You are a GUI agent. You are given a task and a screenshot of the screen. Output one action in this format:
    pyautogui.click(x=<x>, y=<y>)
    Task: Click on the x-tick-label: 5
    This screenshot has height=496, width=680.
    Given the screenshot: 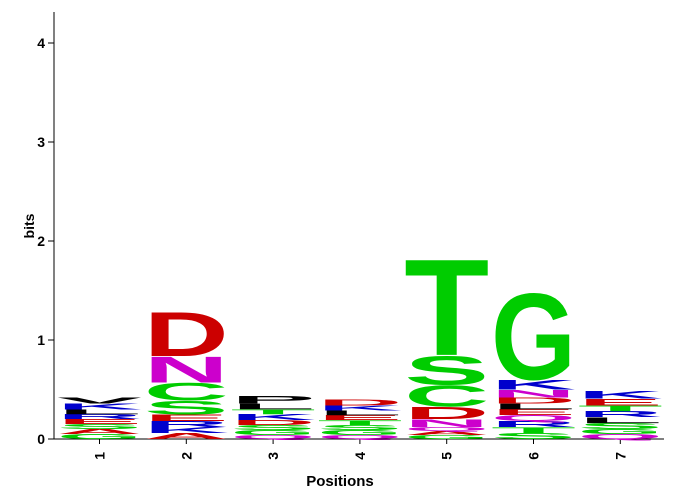 What is the action you would take?
    pyautogui.click(x=447, y=456)
    